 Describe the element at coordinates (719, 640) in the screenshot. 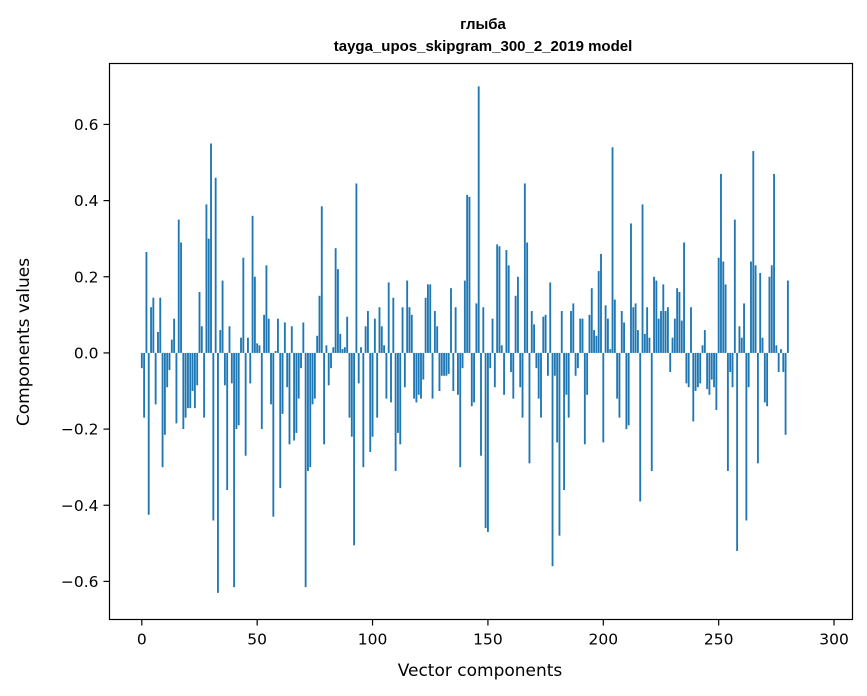

I see `x-tick-label: 250` at that location.